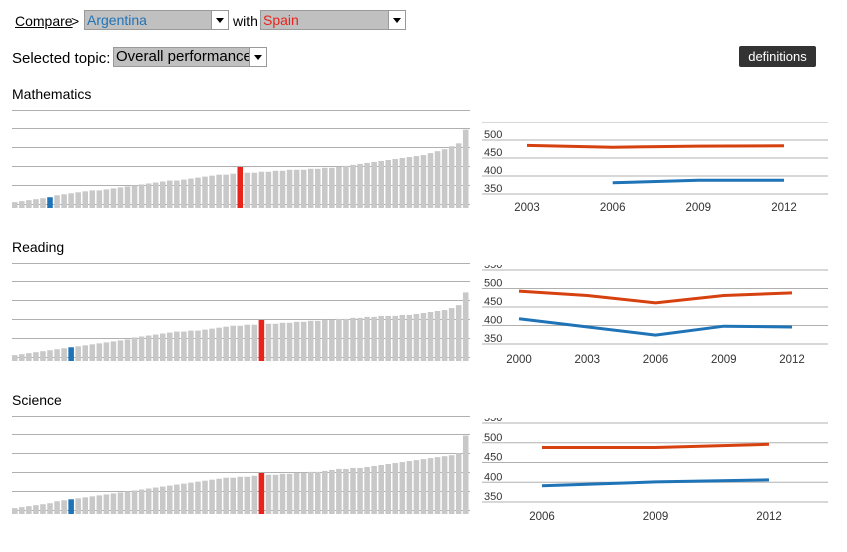 Image resolution: width=847 pixels, height=552 pixels. I want to click on line-chart-science: 350 400 450 500 550 2006 2009 2012, so click(655, 470).